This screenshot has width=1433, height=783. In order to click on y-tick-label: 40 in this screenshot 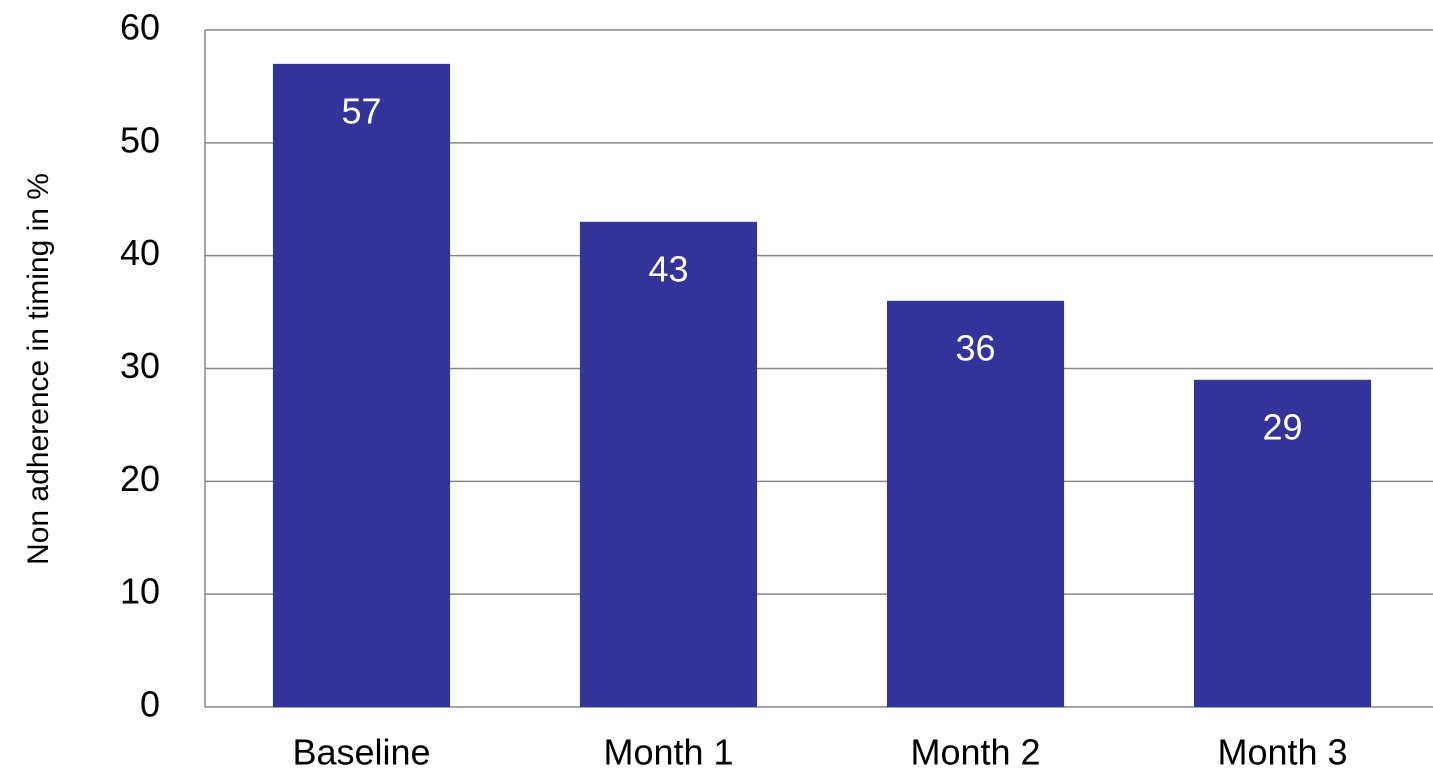, I will do `click(140, 252)`.